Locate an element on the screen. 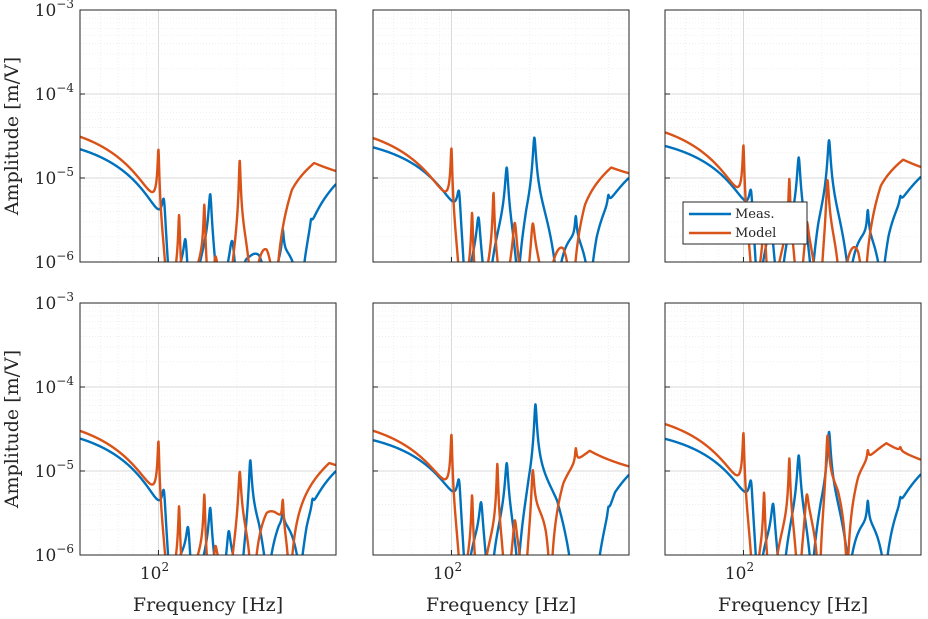  legend: Meas. Model is located at coordinates (745, 223).